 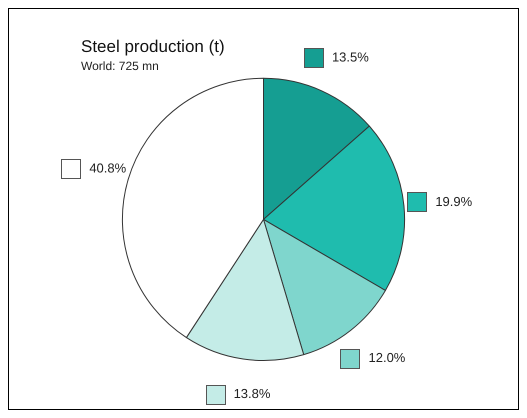 I want to click on data-label: 12.0%, so click(x=387, y=358).